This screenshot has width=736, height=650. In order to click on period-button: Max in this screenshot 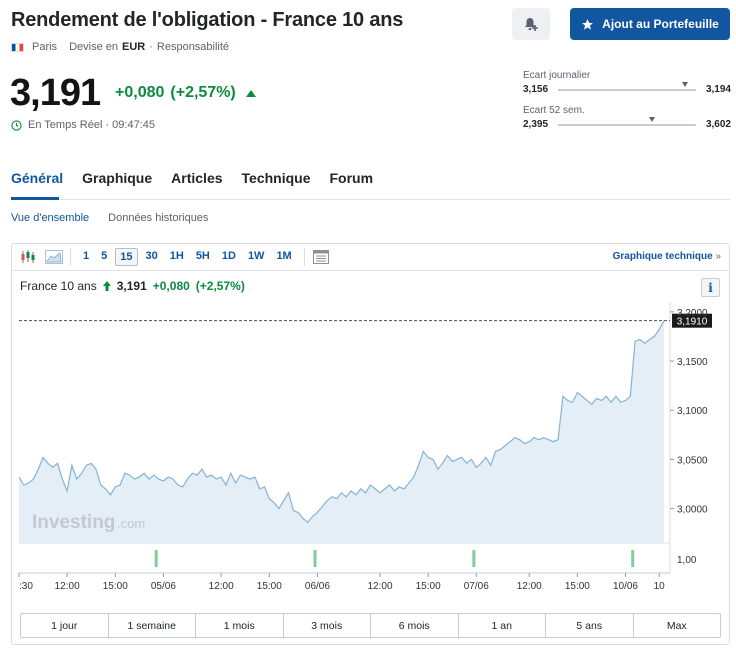, I will do `click(676, 625)`.